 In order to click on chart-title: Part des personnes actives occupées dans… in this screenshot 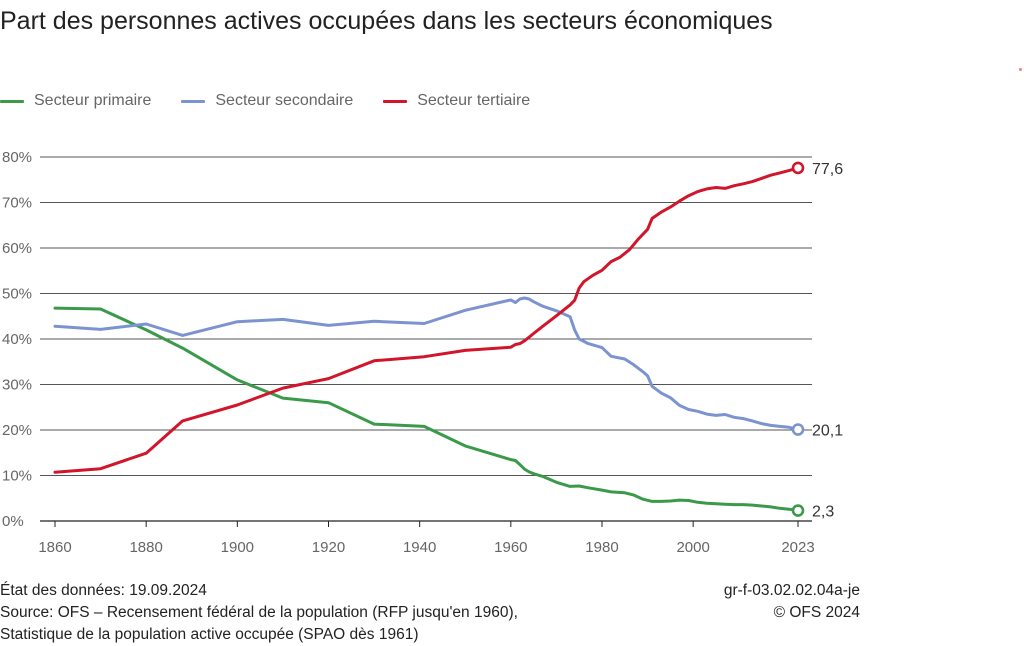, I will do `click(386, 21)`.